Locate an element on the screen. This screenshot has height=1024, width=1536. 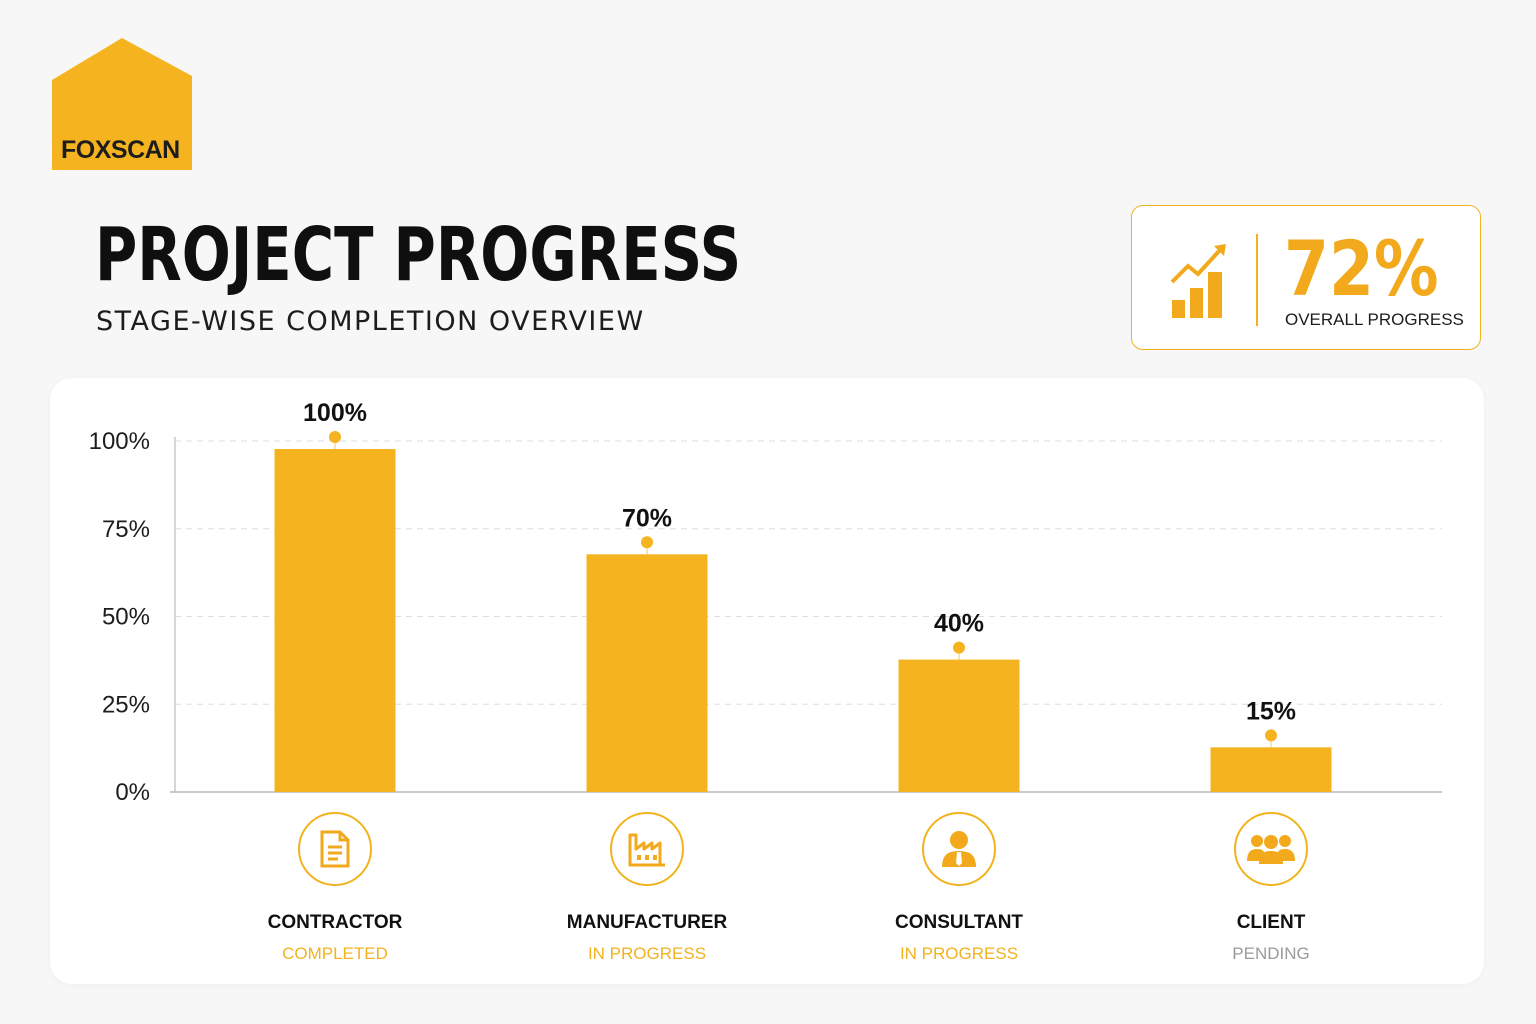
y-tick-label: 50% is located at coordinates (126, 617).